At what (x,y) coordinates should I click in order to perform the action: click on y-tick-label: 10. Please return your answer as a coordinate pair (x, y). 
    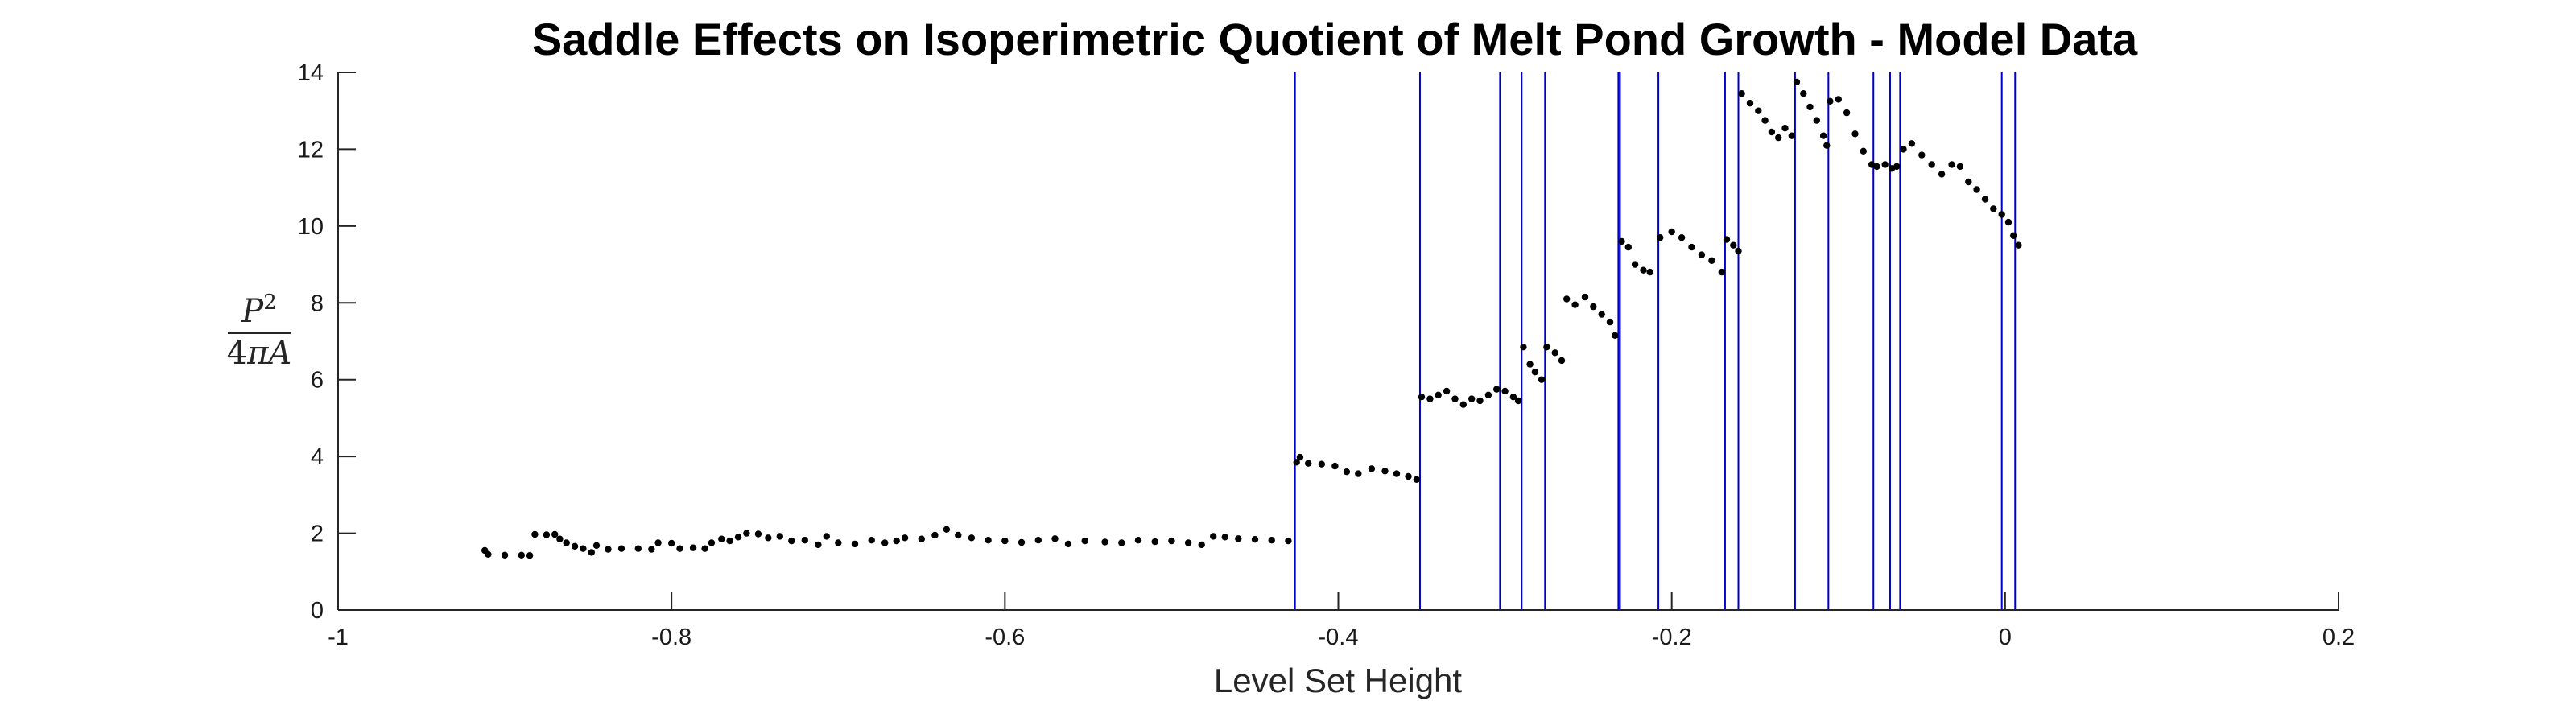
    Looking at the image, I should click on (311, 227).